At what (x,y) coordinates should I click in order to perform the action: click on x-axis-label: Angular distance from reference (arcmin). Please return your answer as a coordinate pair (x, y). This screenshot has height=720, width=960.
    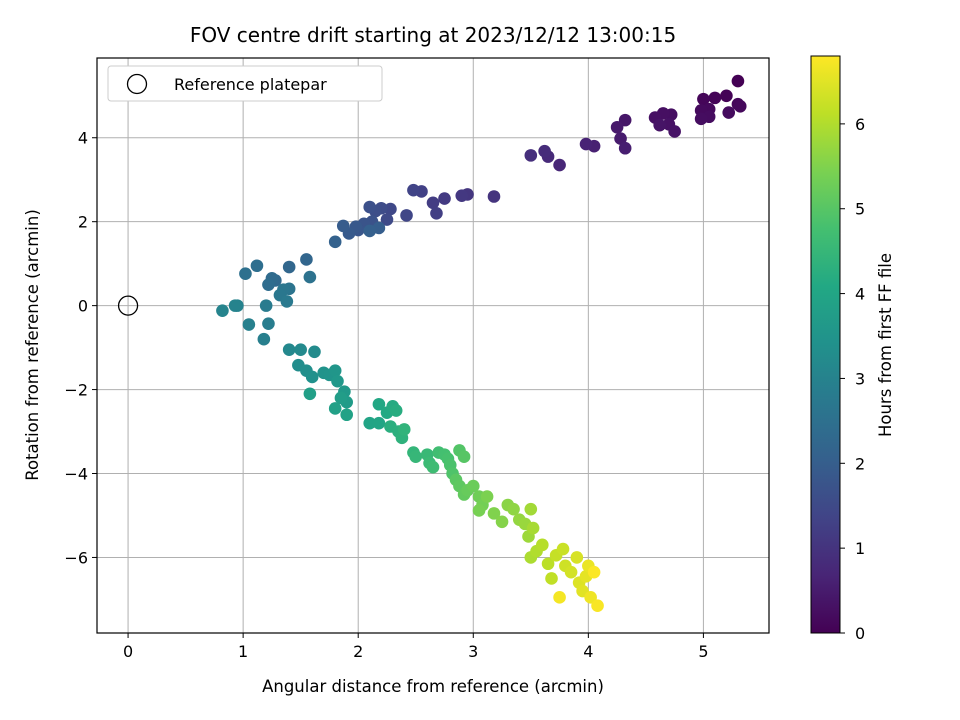
    Looking at the image, I should click on (433, 686).